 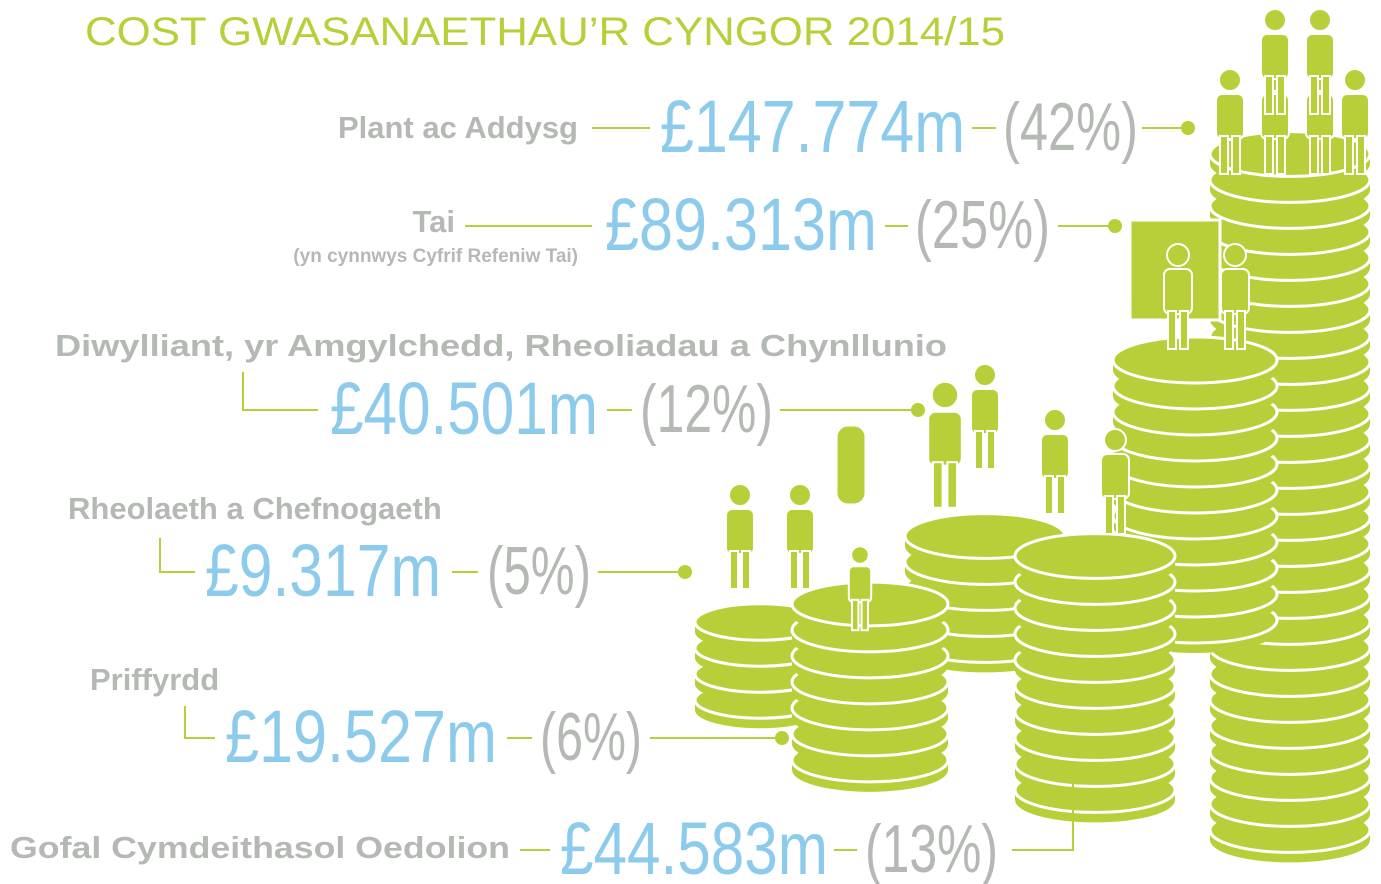 I want to click on amount: £89.313m, so click(x=741, y=224).